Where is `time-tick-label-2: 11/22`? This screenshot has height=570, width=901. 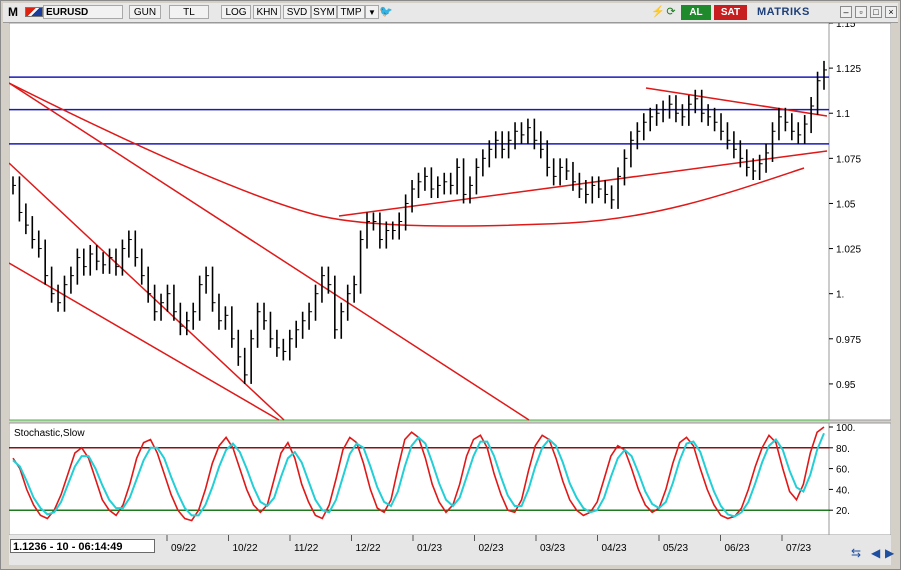
time-tick-label-2: 11/22 is located at coordinates (306, 548).